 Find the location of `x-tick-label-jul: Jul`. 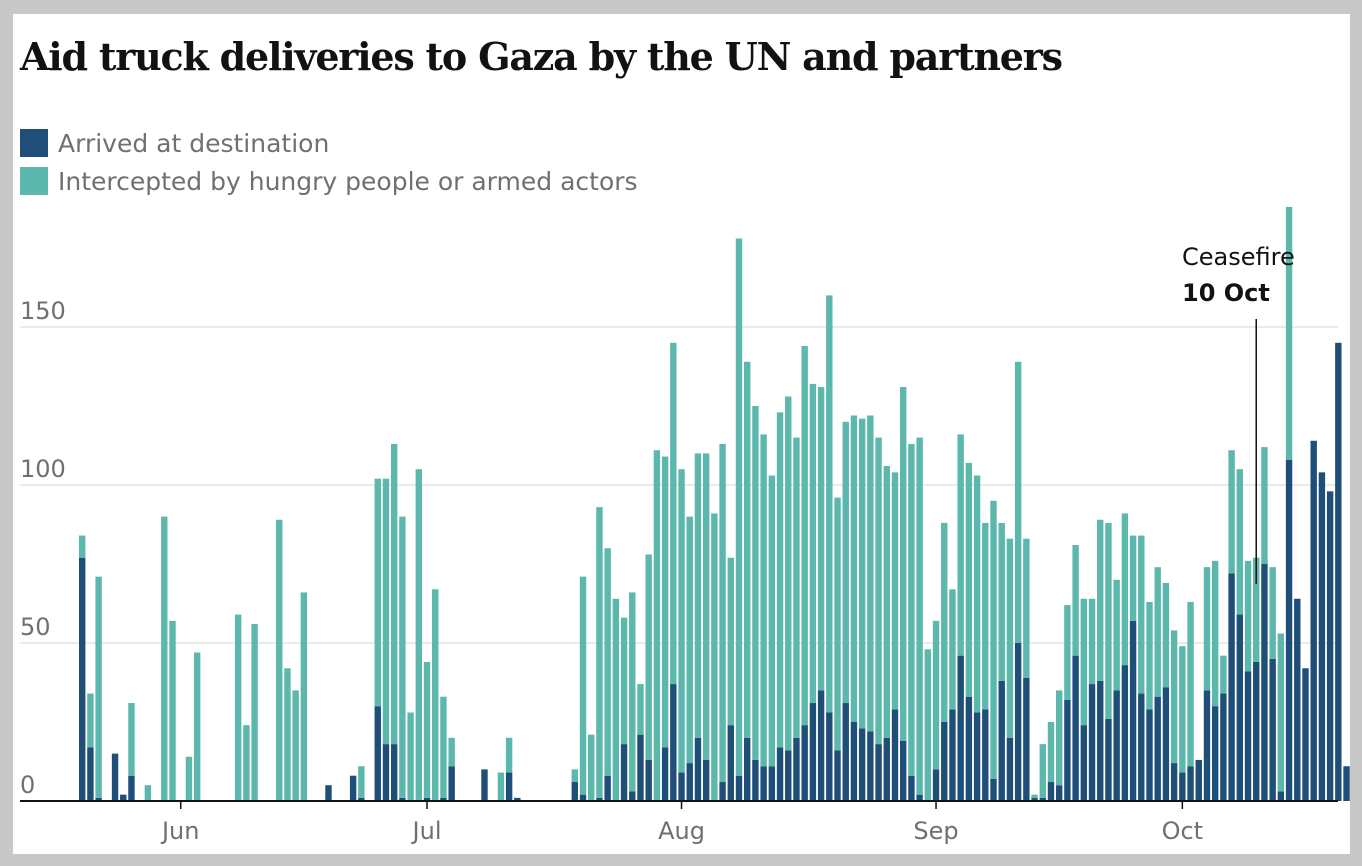

x-tick-label-jul: Jul is located at coordinates (426, 831).